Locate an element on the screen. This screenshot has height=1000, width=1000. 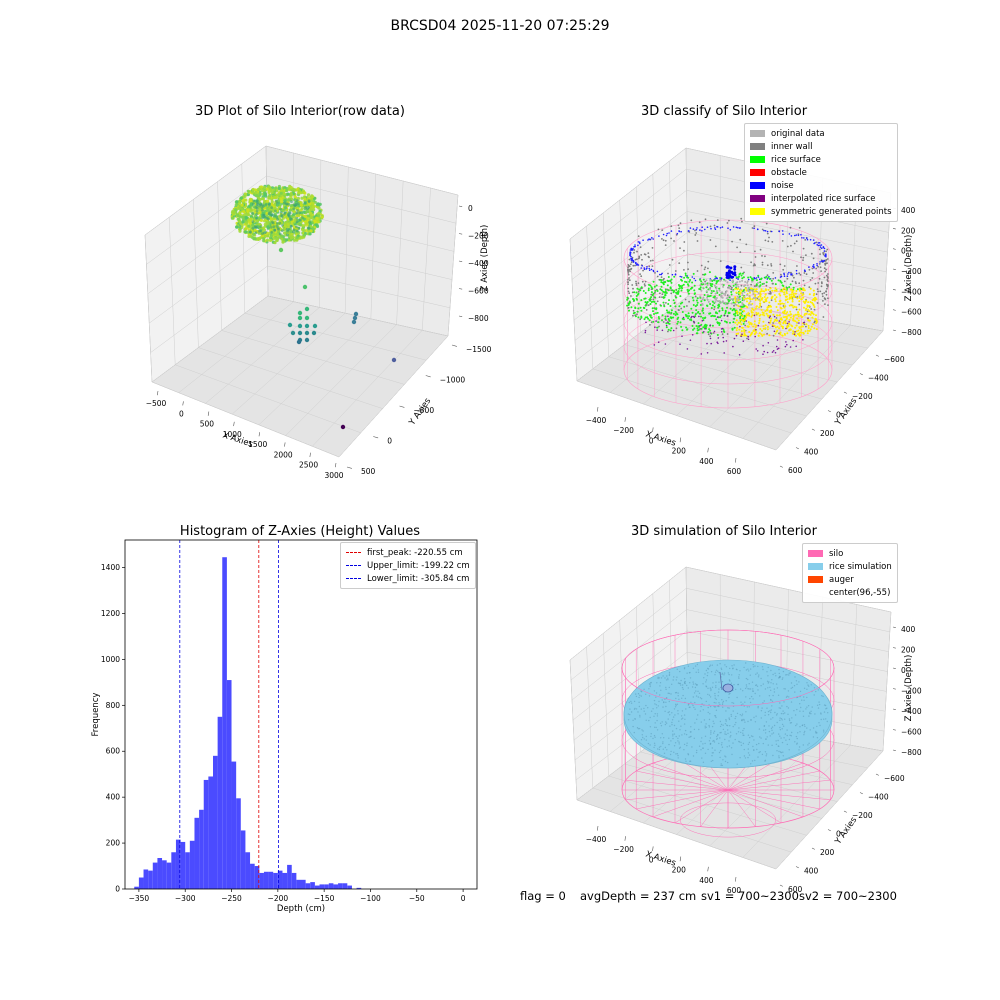
legend-label: Upper_limit: -199.22 cm is located at coordinates (418, 565).